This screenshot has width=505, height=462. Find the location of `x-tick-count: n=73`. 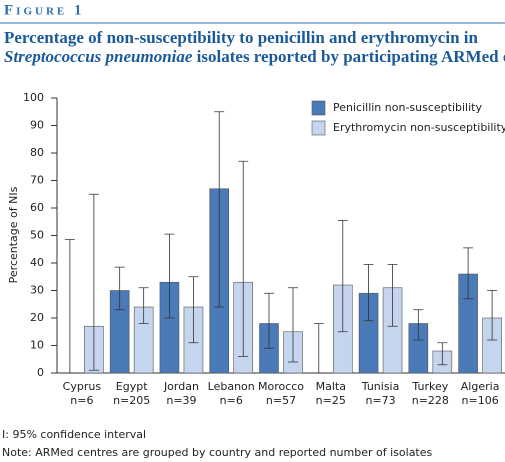

x-tick-count: n=73 is located at coordinates (380, 400).